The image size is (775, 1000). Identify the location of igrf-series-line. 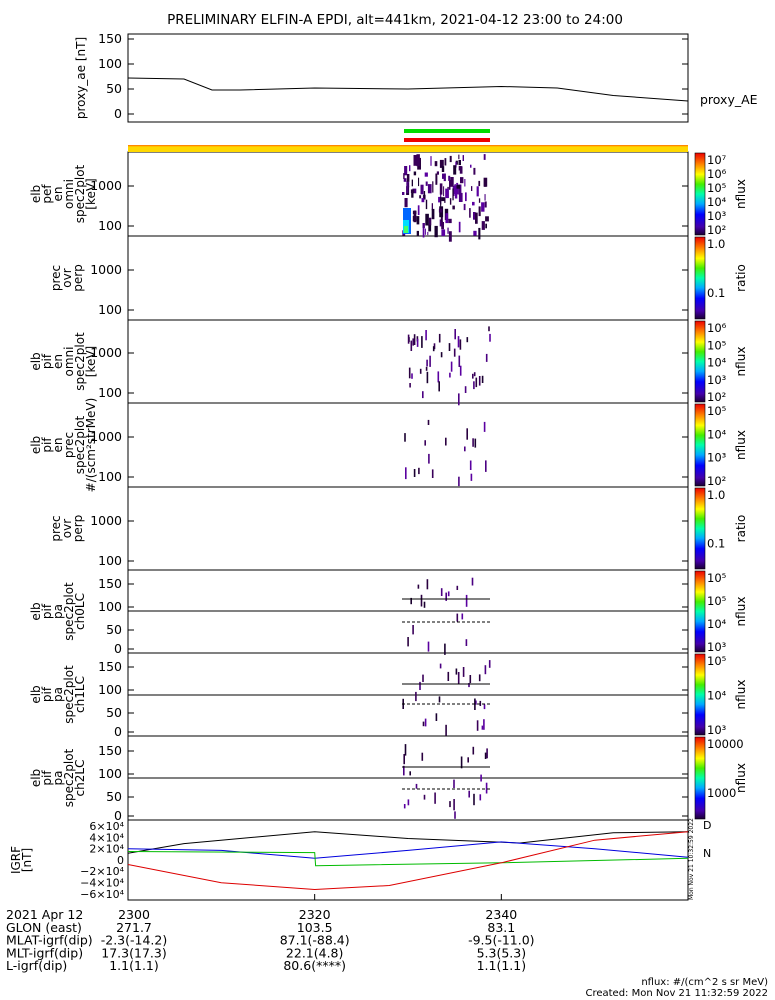
(408, 850).